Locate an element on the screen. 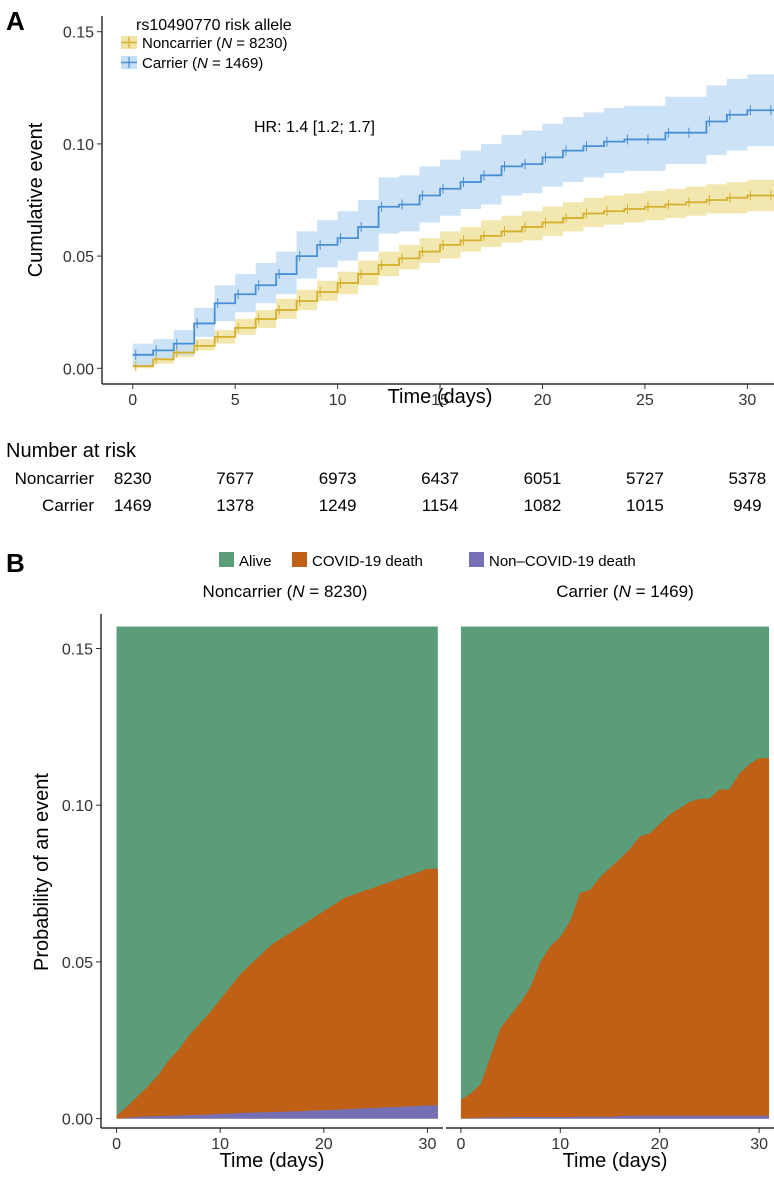  panel-a-xlabel: Time (days) is located at coordinates (440, 397).